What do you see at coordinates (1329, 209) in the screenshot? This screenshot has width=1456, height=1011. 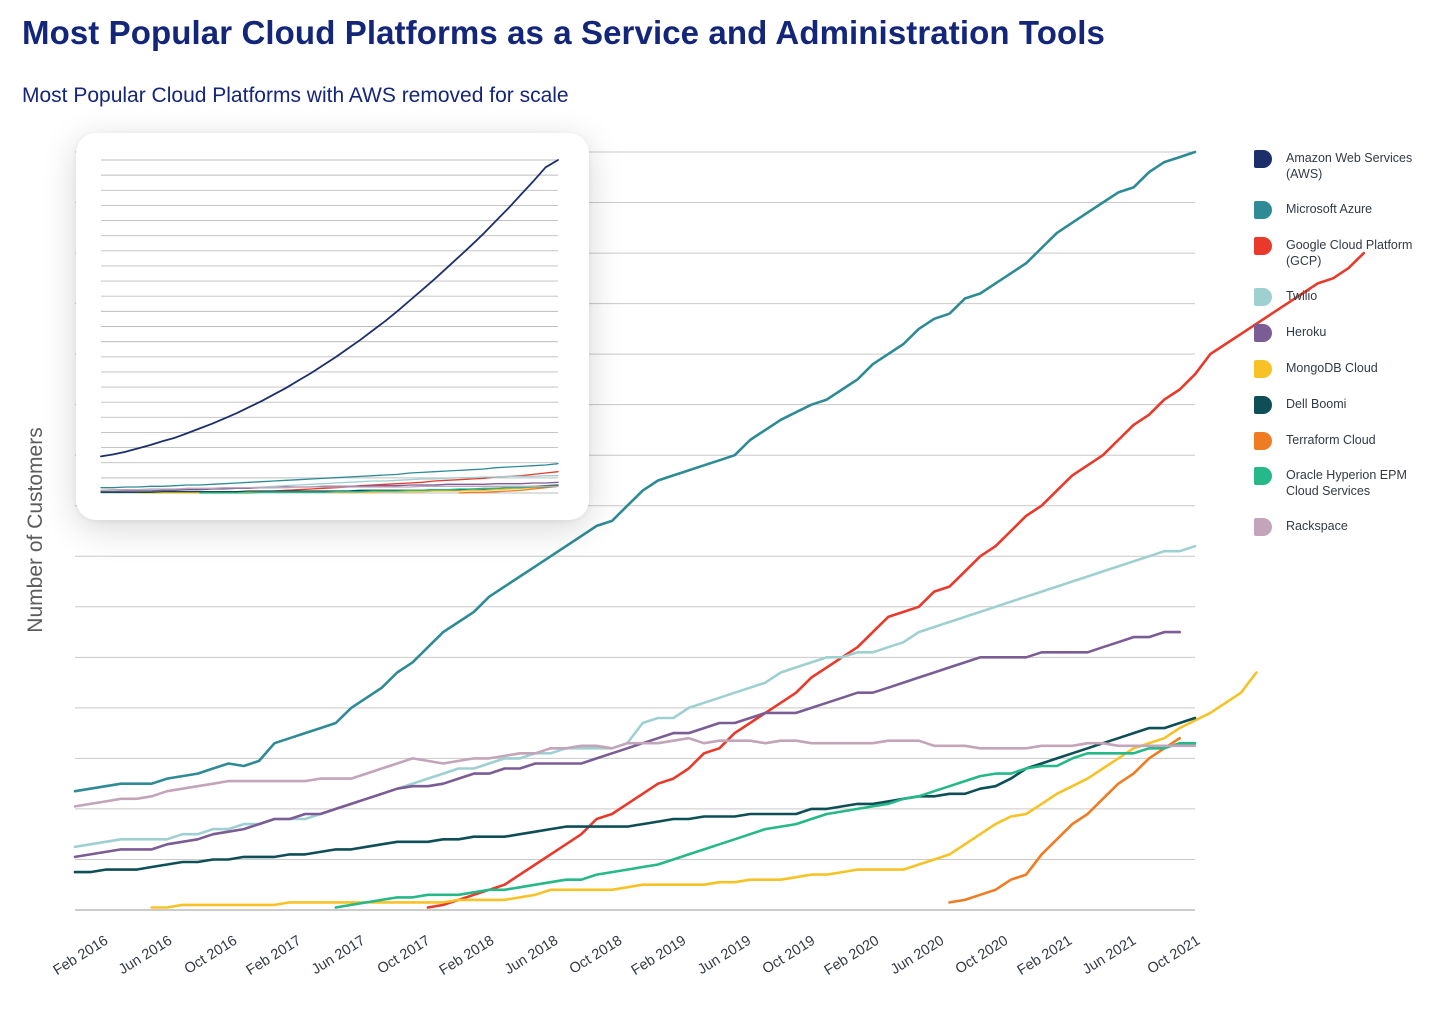 I see `legend-label: Microsoft Azure` at bounding box center [1329, 209].